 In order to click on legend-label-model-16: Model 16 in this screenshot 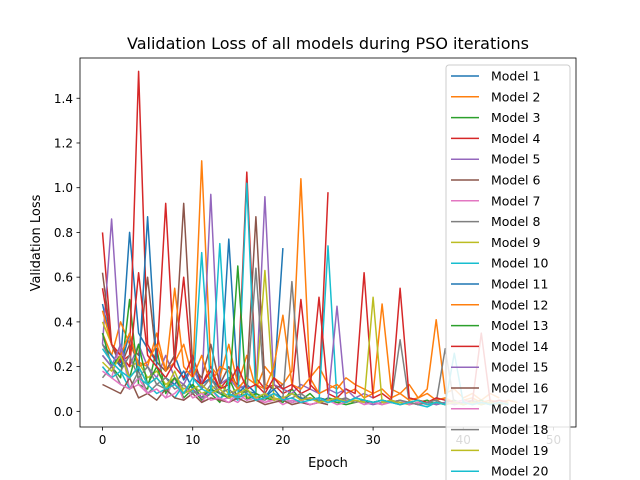, I will do `click(519, 388)`.